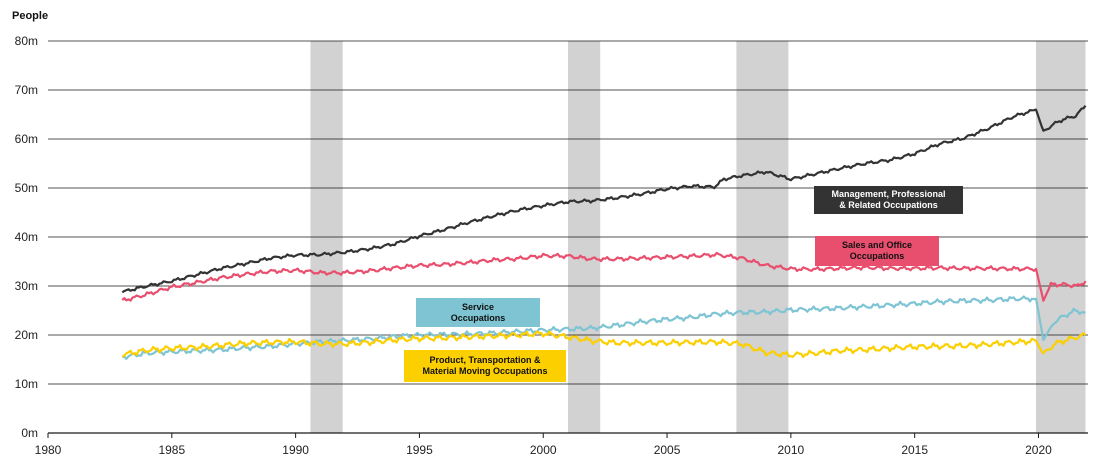  Describe the element at coordinates (877, 251) in the screenshot. I see `series-label-sales-office: Sales and Office Occupations` at that location.